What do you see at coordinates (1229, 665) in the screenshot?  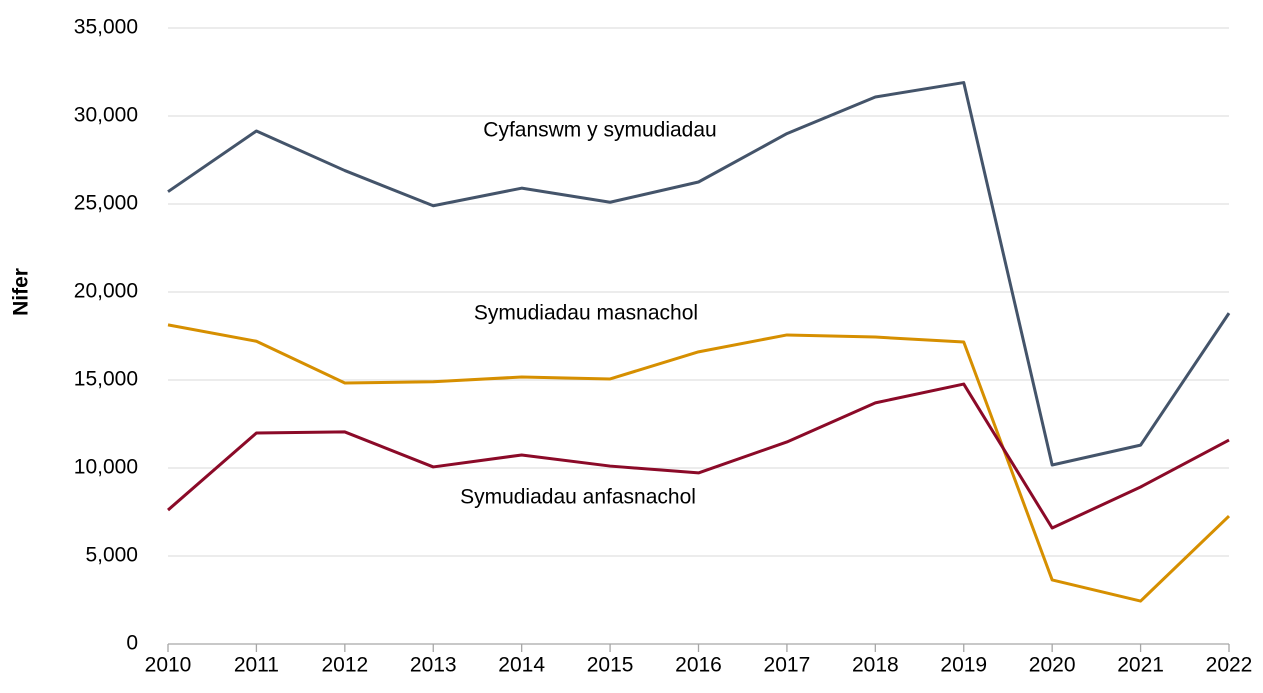 I see `x-tick-label: 2022` at bounding box center [1229, 665].